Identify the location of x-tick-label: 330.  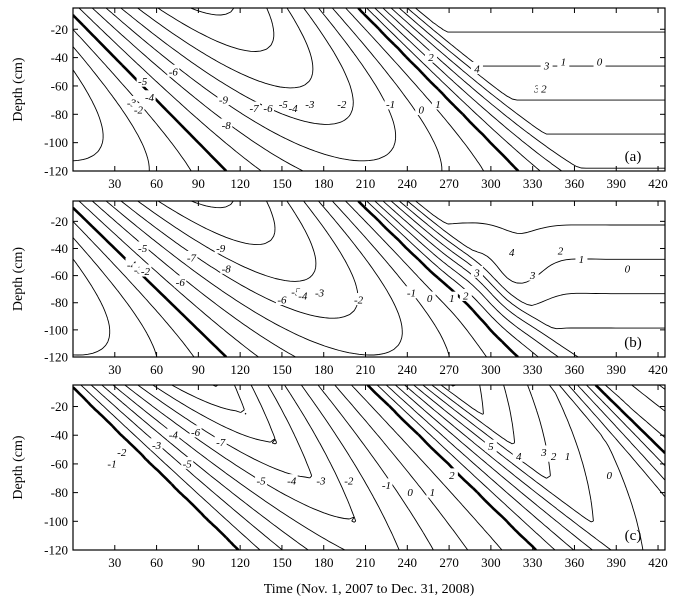
(533, 183).